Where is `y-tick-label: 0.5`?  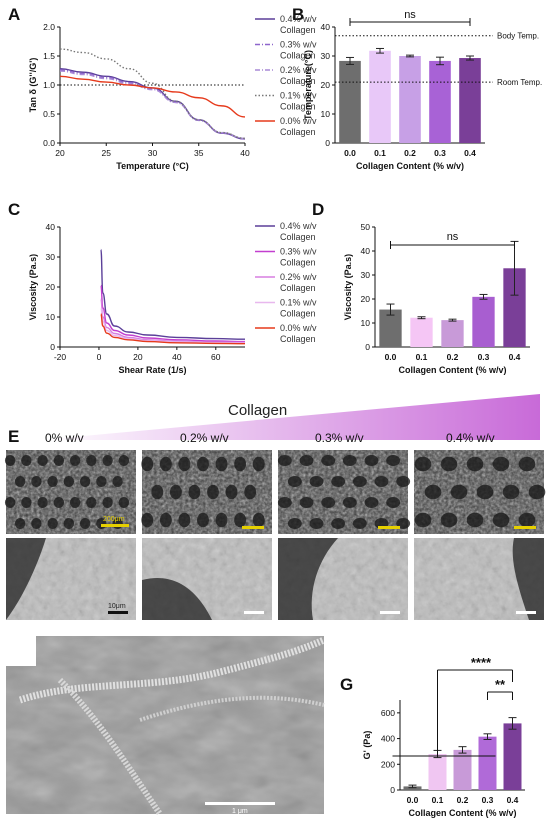 y-tick-label: 0.5 is located at coordinates (49, 114).